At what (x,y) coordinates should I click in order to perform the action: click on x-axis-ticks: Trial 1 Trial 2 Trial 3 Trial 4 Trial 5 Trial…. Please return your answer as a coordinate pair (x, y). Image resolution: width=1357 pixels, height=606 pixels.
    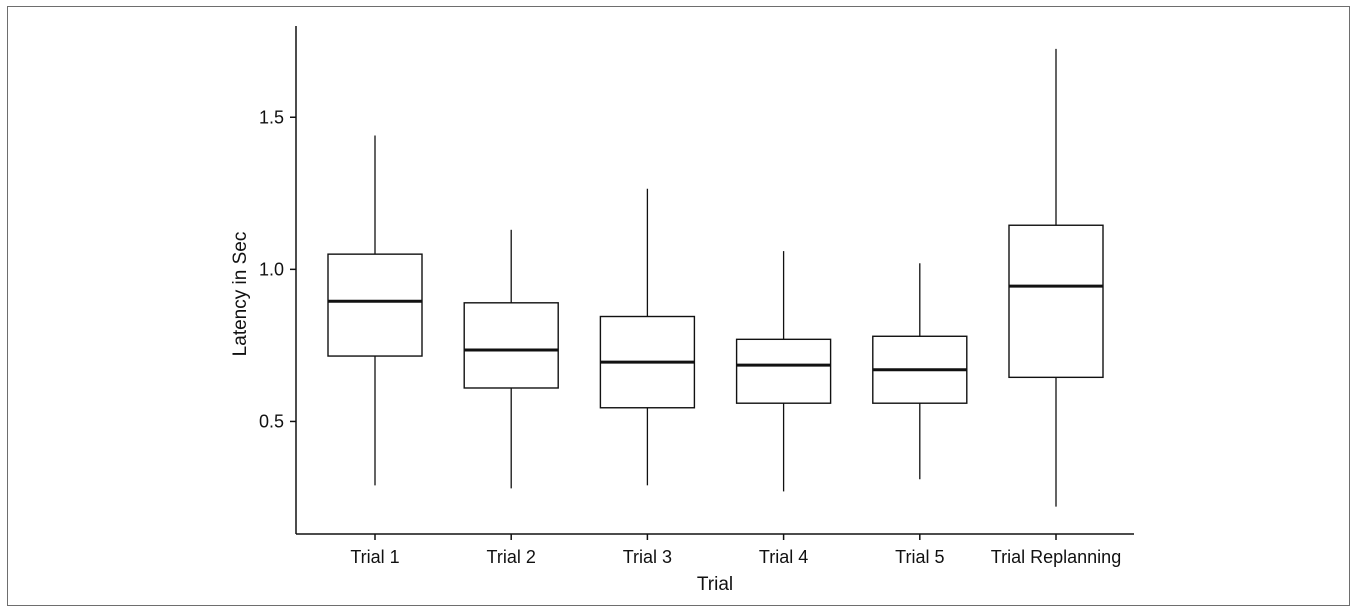
    Looking at the image, I should click on (735, 550).